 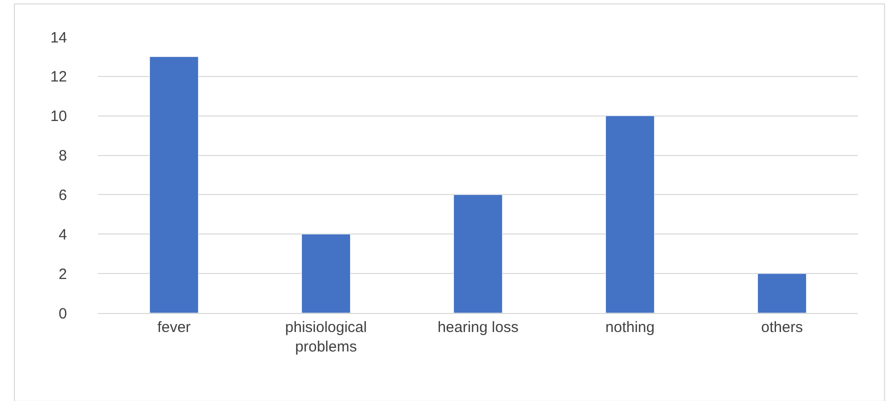 What do you see at coordinates (326, 337) in the screenshot?
I see `x-tick-label: phisiological problems` at bounding box center [326, 337].